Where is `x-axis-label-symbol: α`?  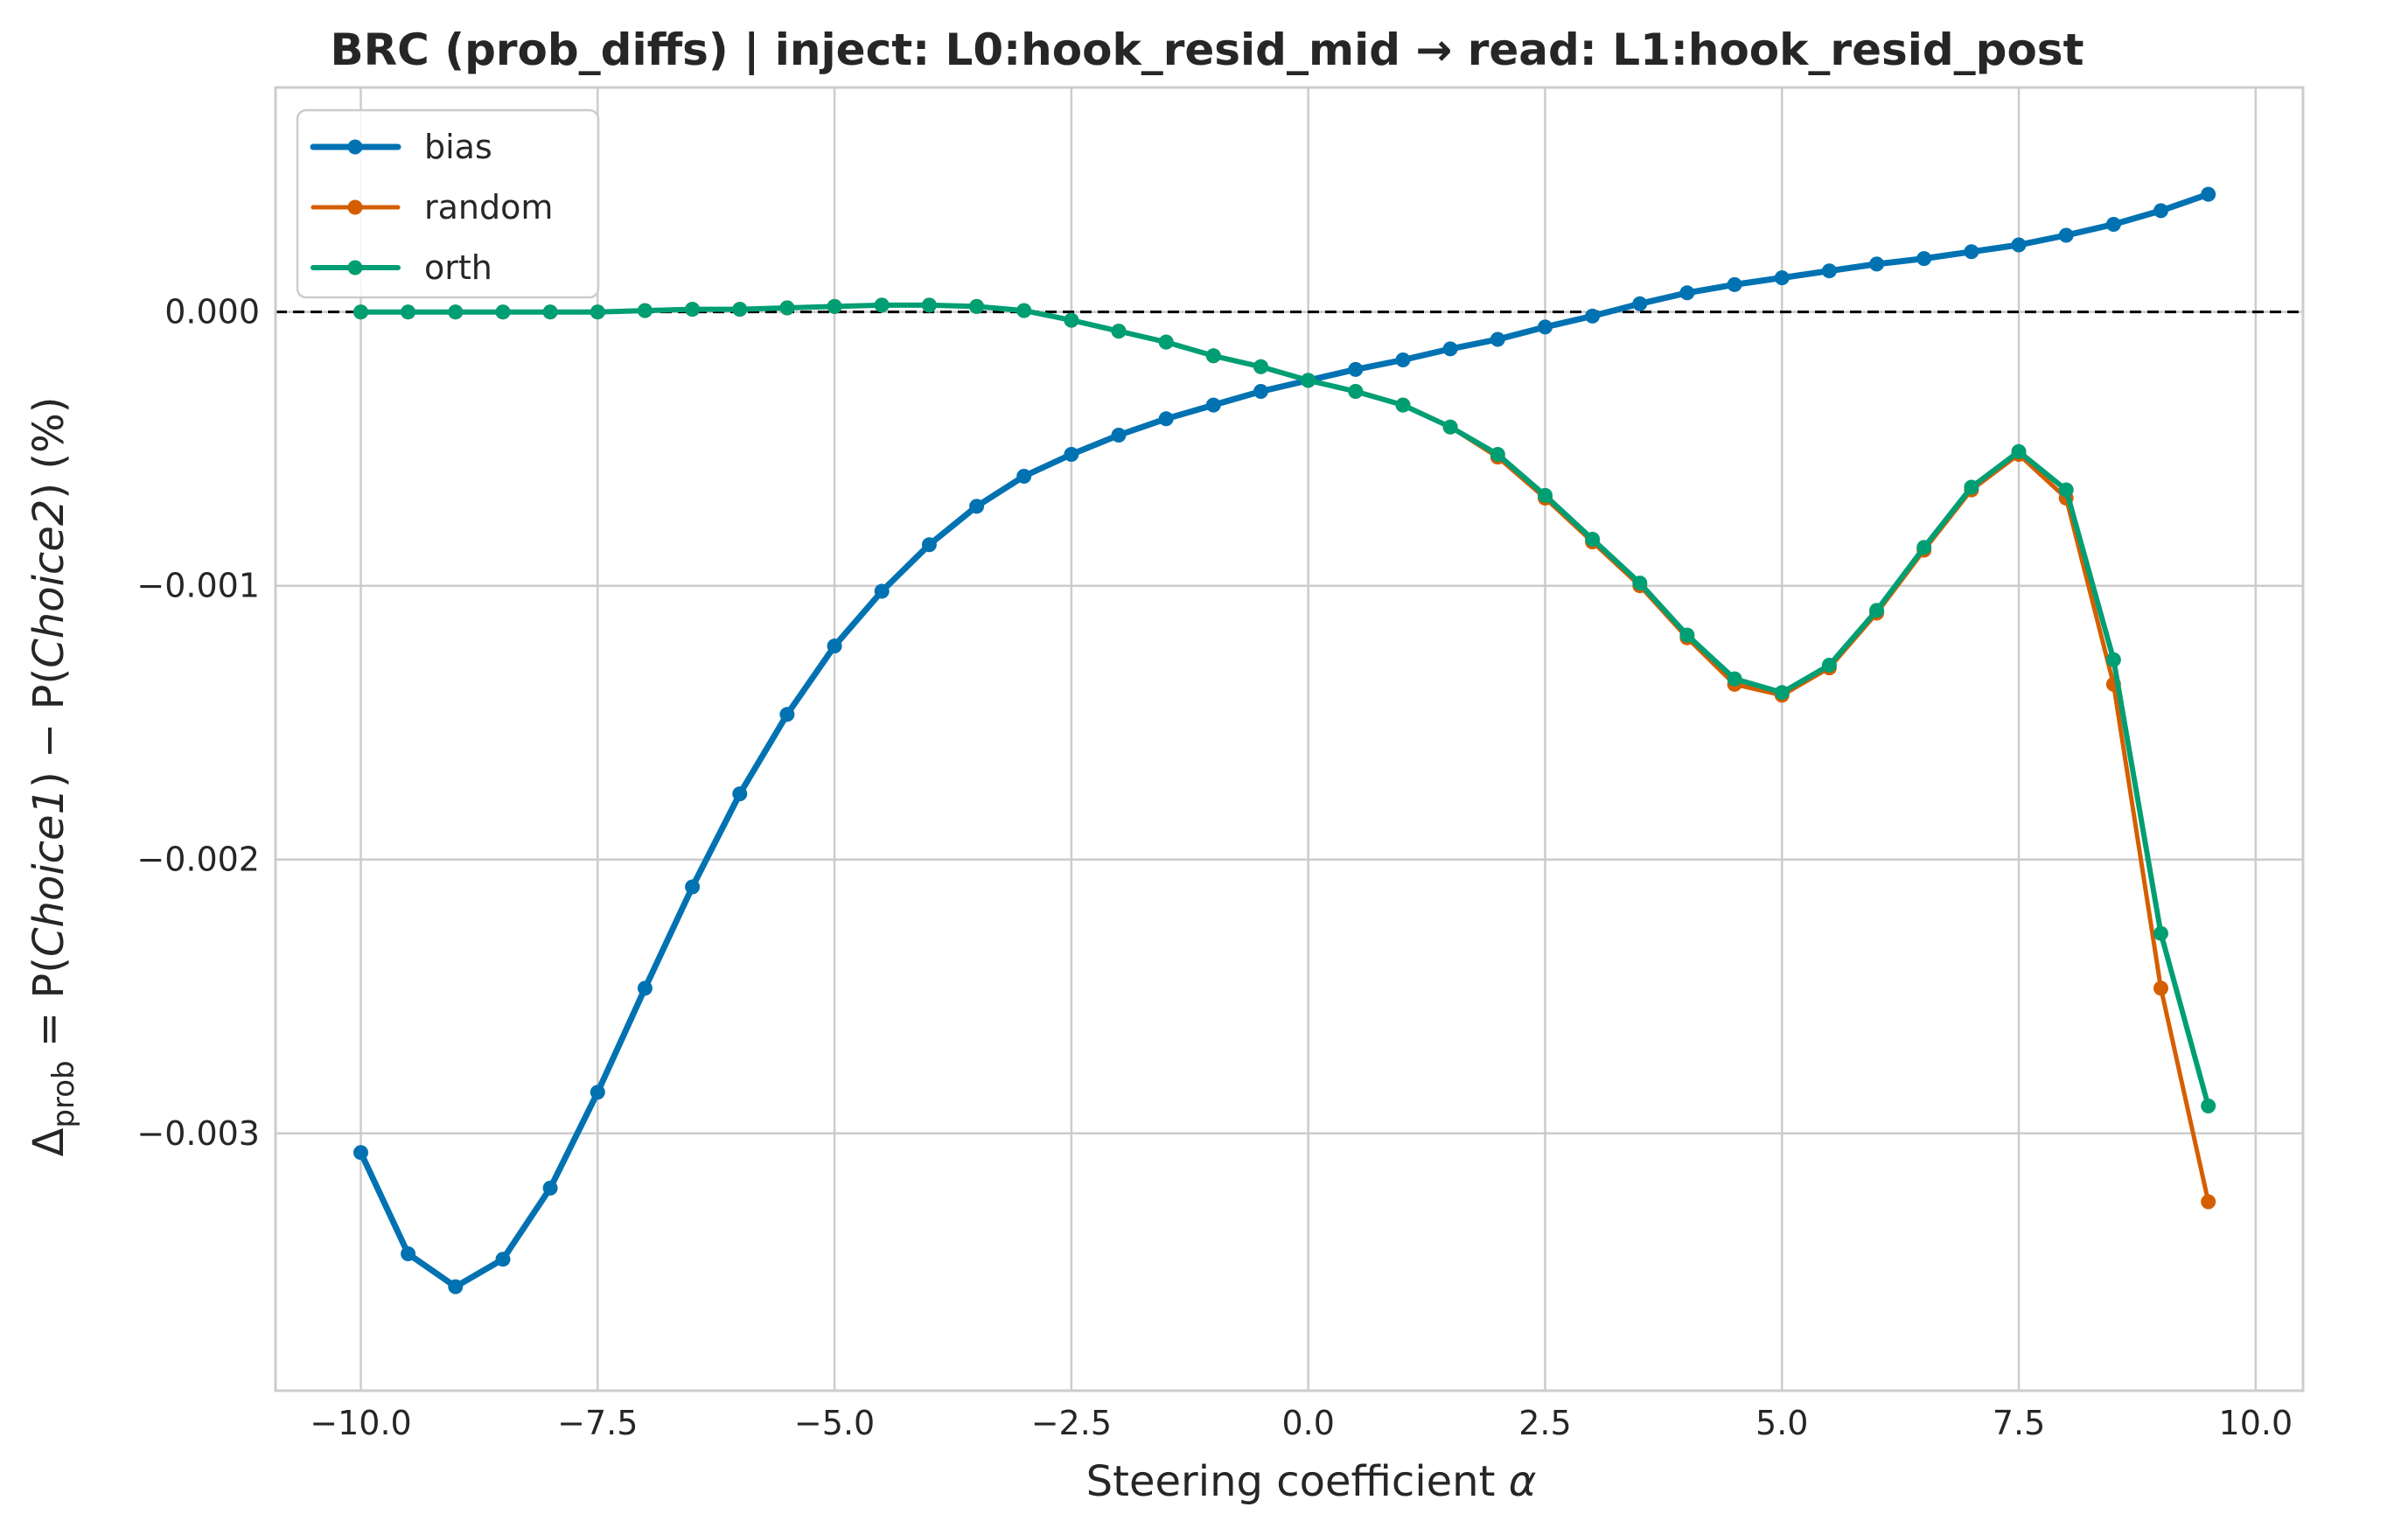 x-axis-label-symbol: α is located at coordinates (1523, 1481).